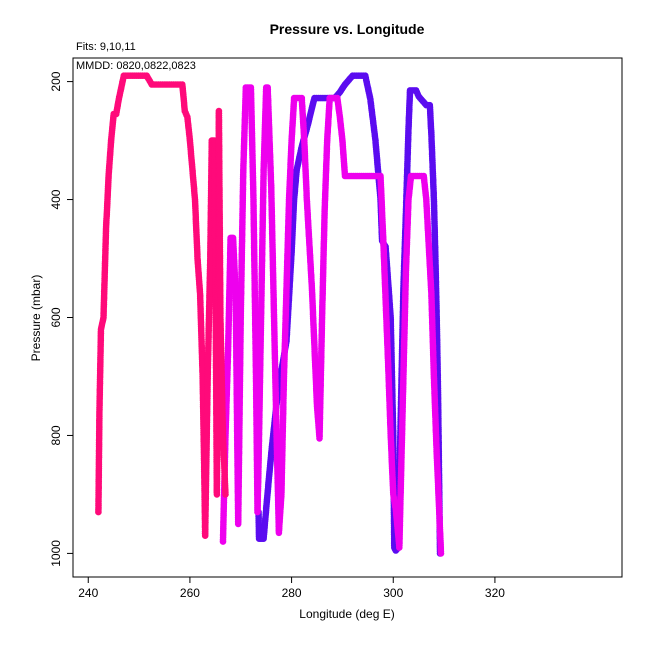 The height and width of the screenshot is (650, 650). Describe the element at coordinates (393, 593) in the screenshot. I see `x-tick-label: 300` at that location.